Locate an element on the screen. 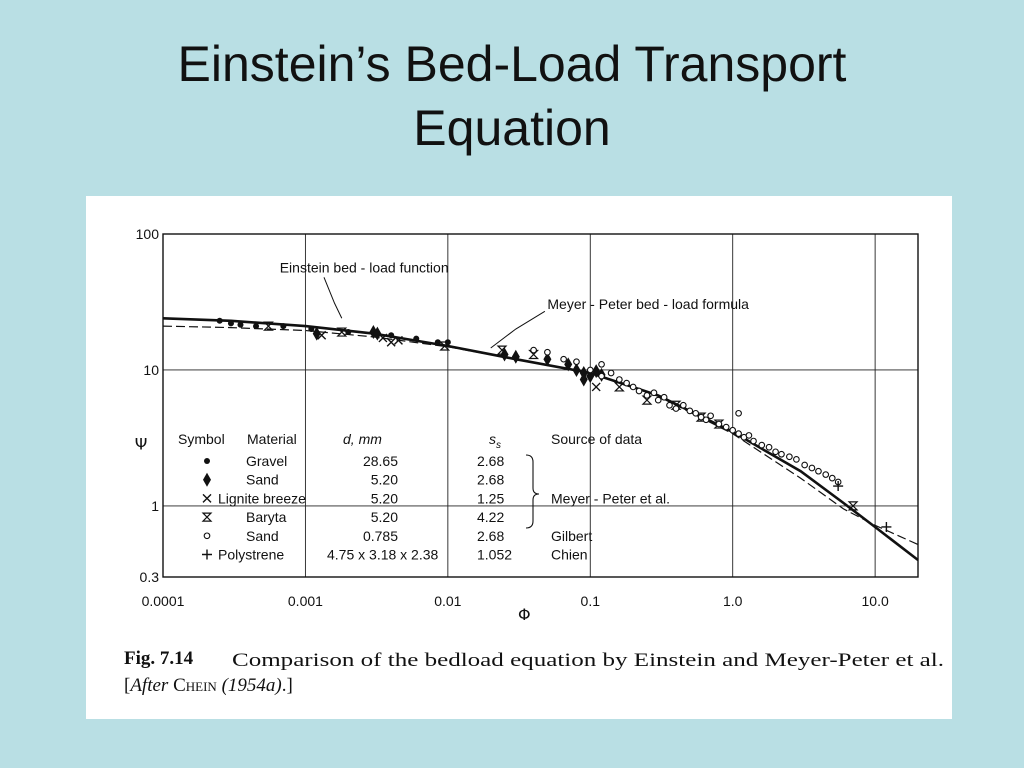 The image size is (1024, 768). legend-material: Gravel is located at coordinates (266, 461).